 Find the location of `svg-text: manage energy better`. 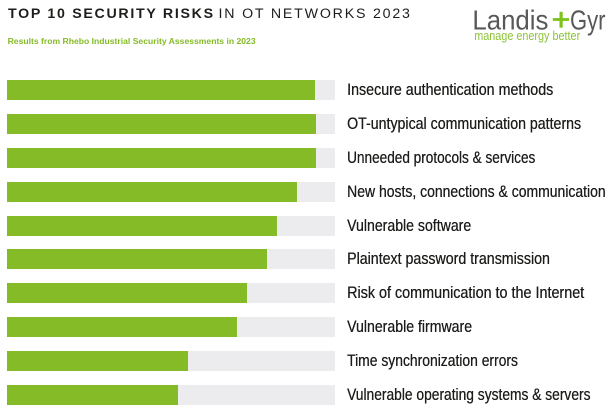

svg-text: manage energy better is located at coordinates (527, 35).